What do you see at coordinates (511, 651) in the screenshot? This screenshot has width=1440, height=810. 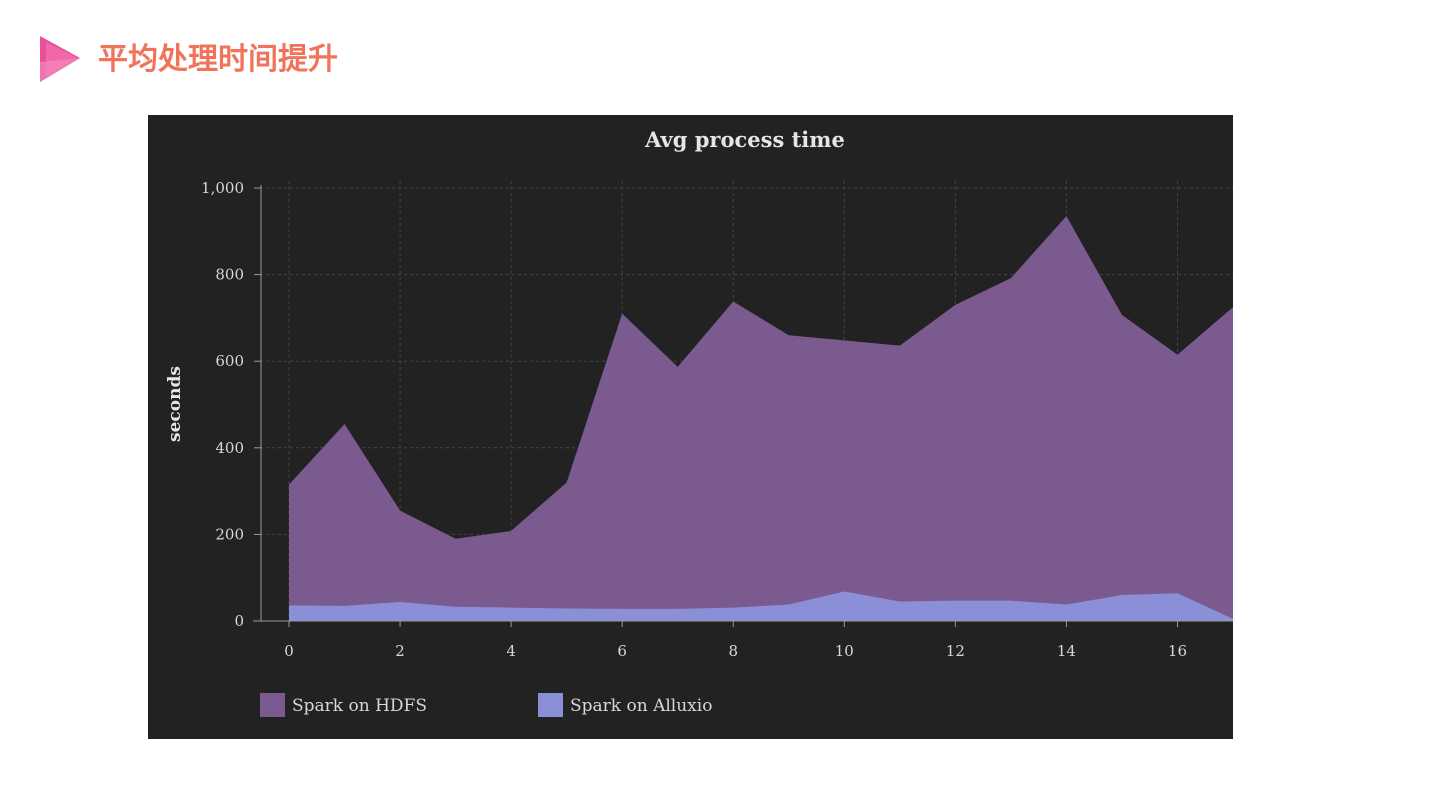 I see `x-tick-label: 4` at bounding box center [511, 651].